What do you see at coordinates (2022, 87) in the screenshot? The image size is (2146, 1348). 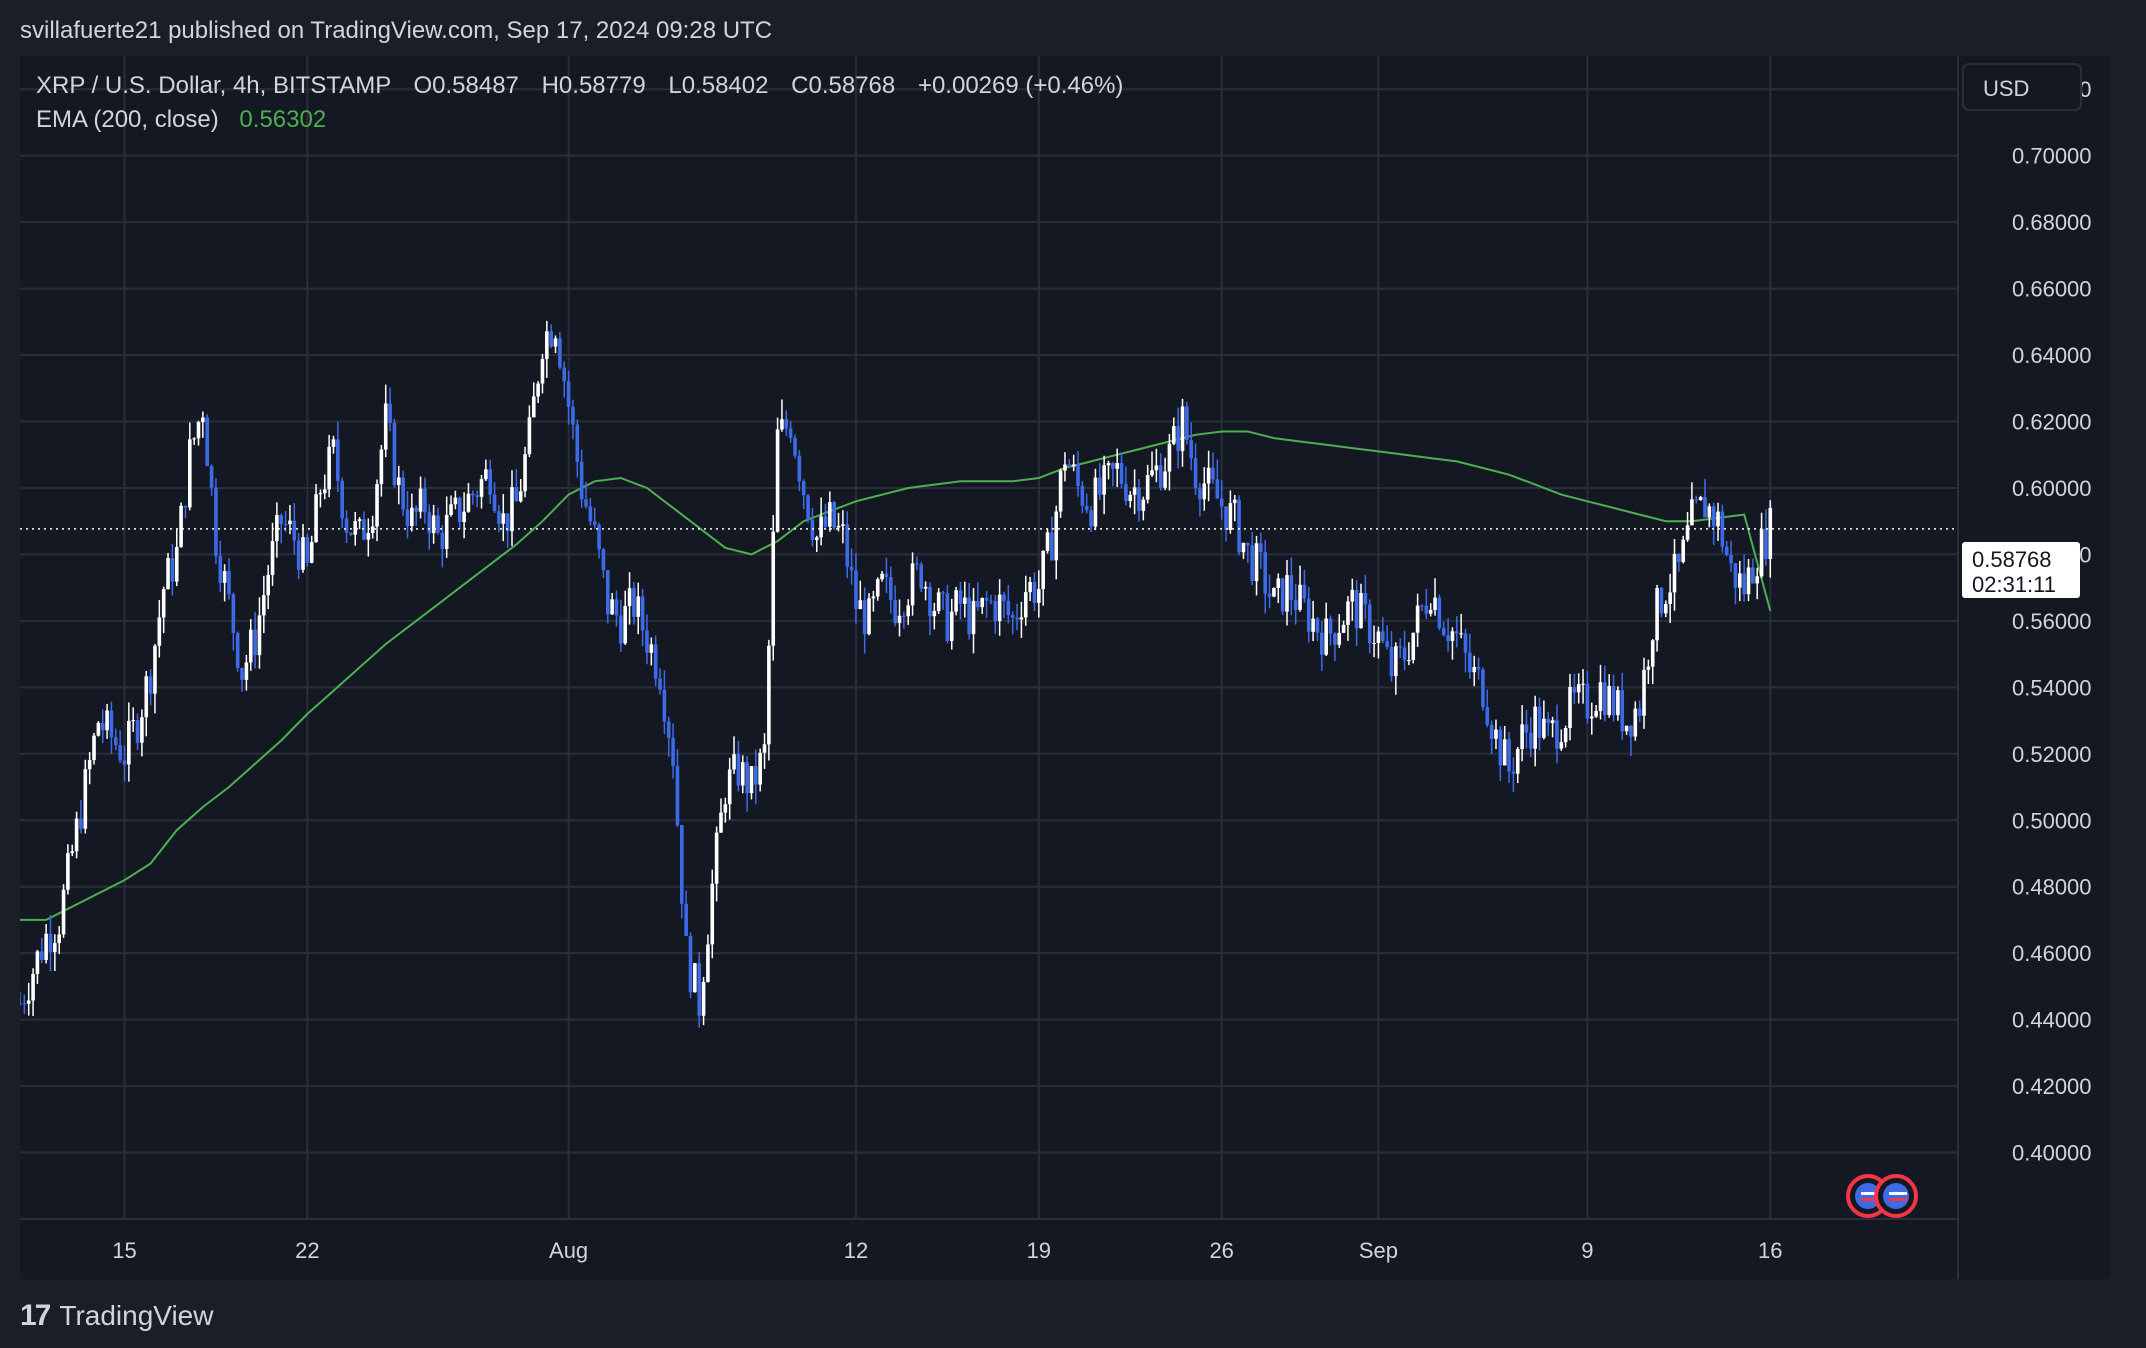 I see `currency-button` at bounding box center [2022, 87].